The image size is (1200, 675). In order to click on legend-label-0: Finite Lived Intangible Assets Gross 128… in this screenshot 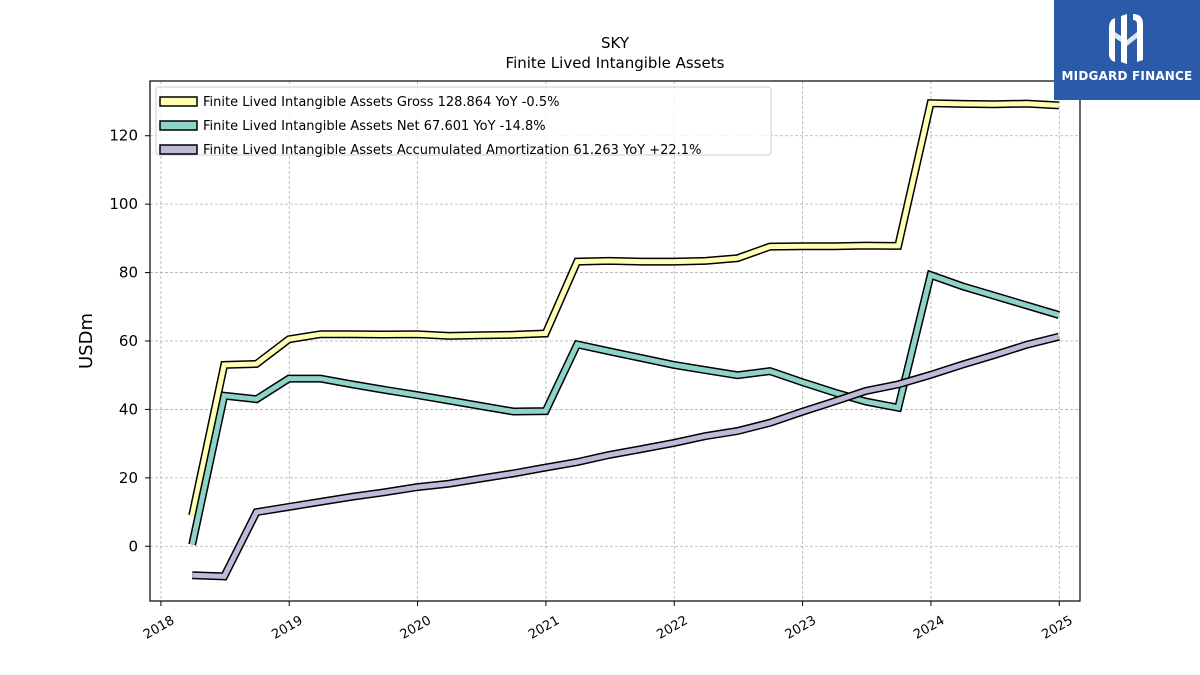, I will do `click(381, 102)`.